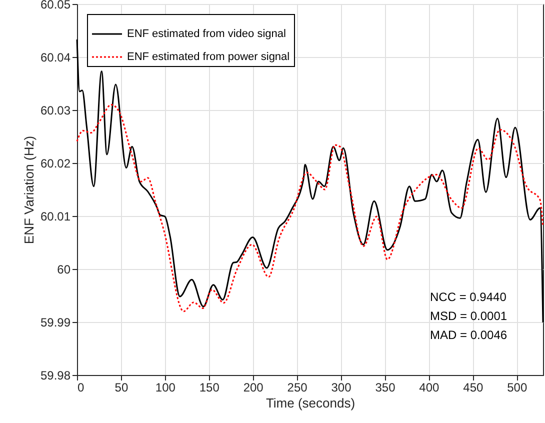  I want to click on y-tick-label: 60.03, so click(55, 111).